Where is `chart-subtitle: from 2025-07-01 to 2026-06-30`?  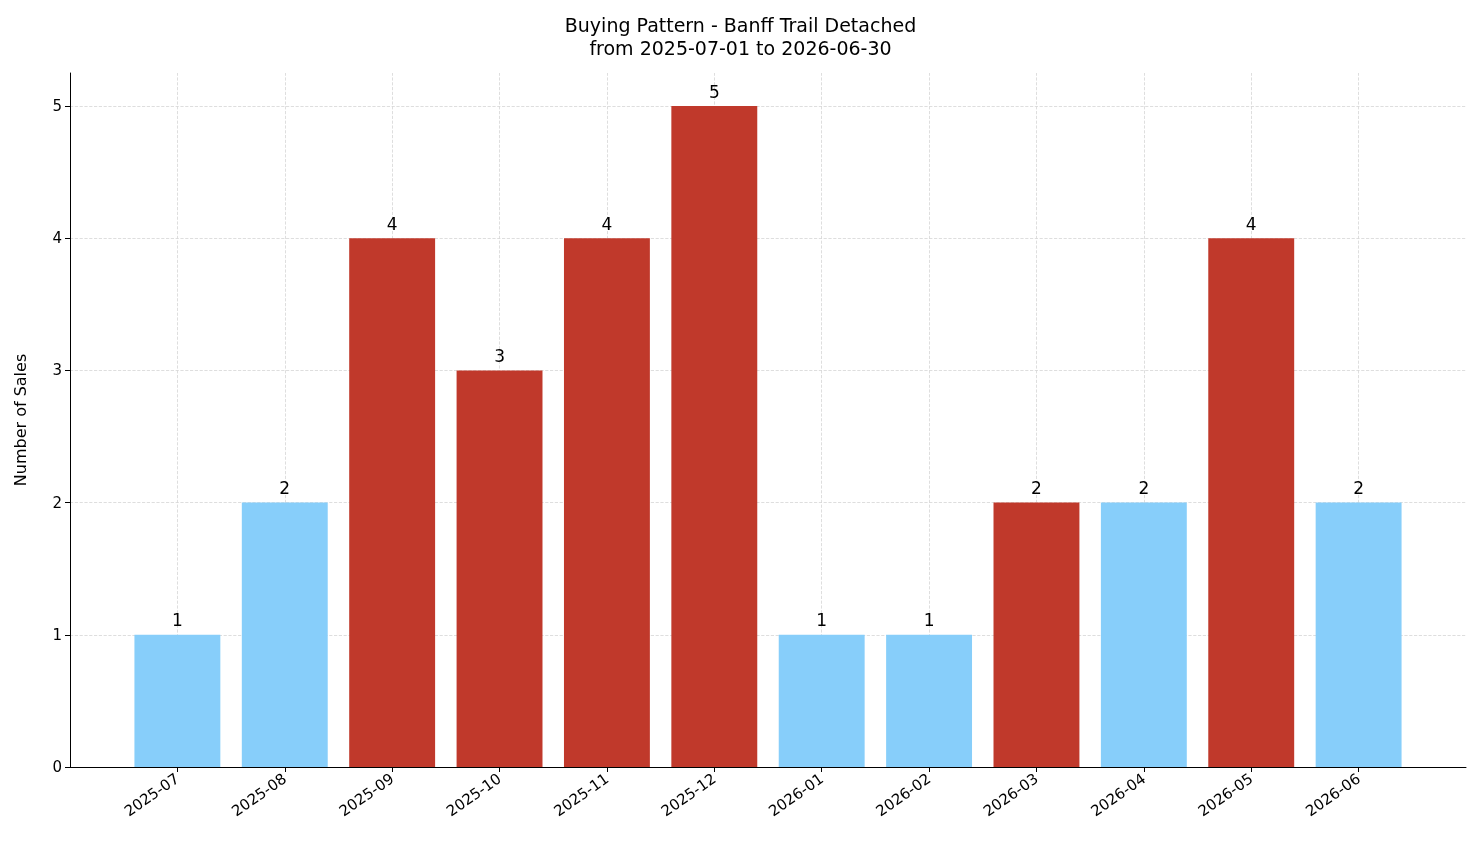 chart-subtitle: from 2025-07-01 to 2026-06-30 is located at coordinates (740, 47).